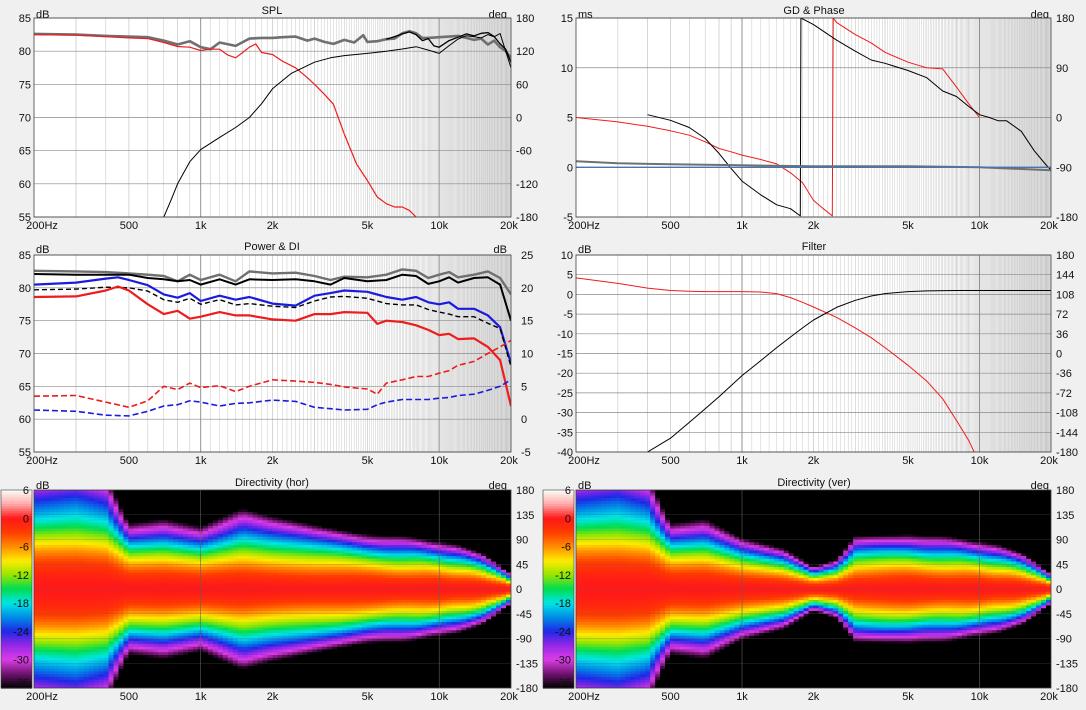  What do you see at coordinates (25, 185) in the screenshot?
I see `y-tick-label: 60` at bounding box center [25, 185].